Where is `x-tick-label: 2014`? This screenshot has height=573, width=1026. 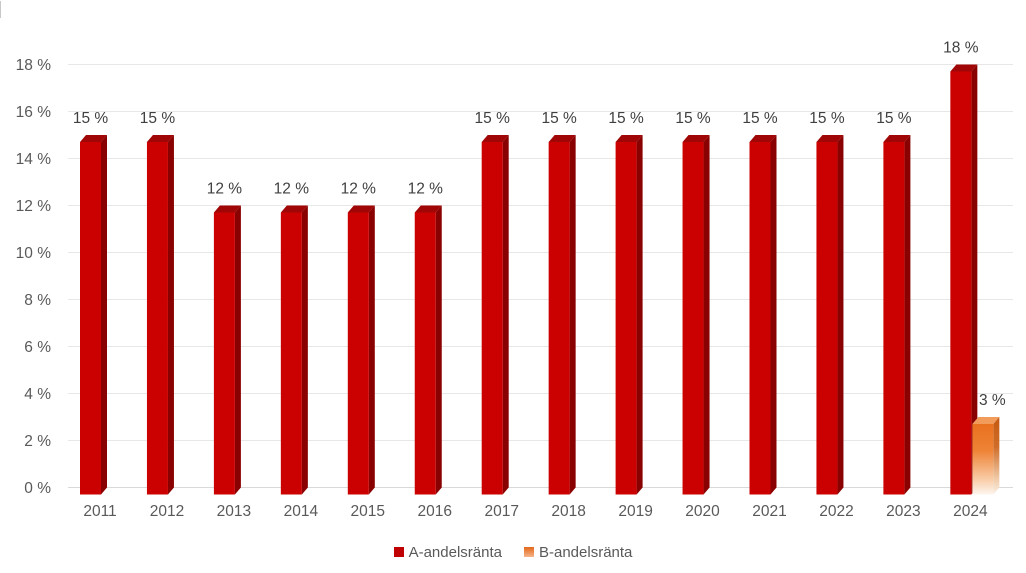
x-tick-label: 2014 is located at coordinates (301, 511).